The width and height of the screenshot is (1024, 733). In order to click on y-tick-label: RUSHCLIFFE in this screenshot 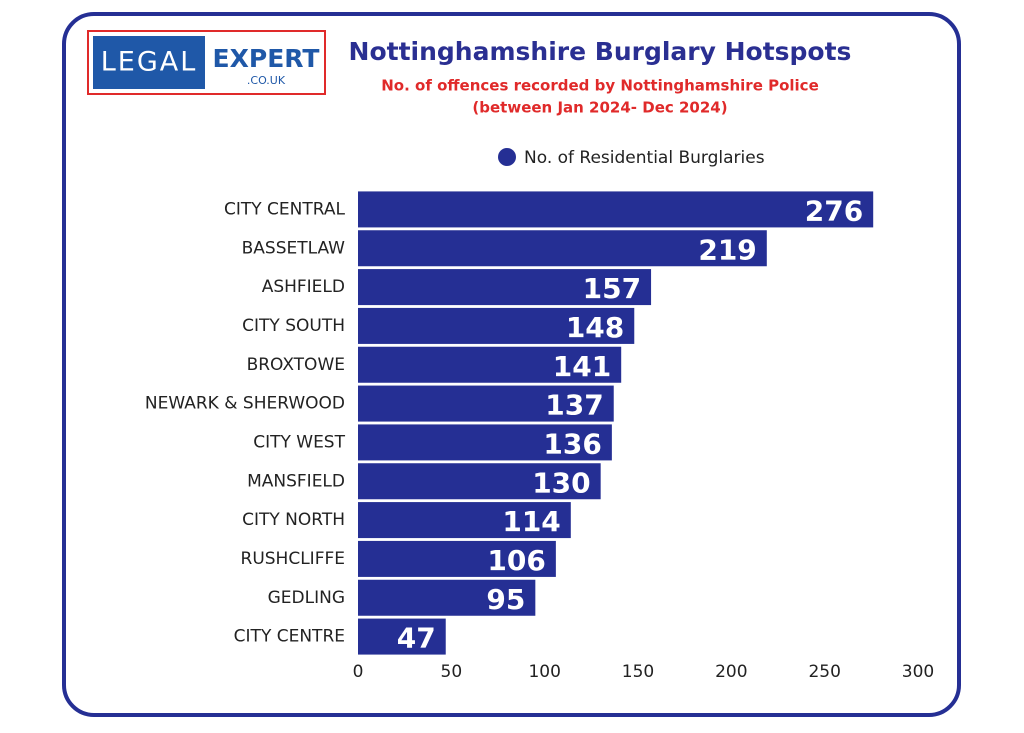, I will do `click(293, 559)`.